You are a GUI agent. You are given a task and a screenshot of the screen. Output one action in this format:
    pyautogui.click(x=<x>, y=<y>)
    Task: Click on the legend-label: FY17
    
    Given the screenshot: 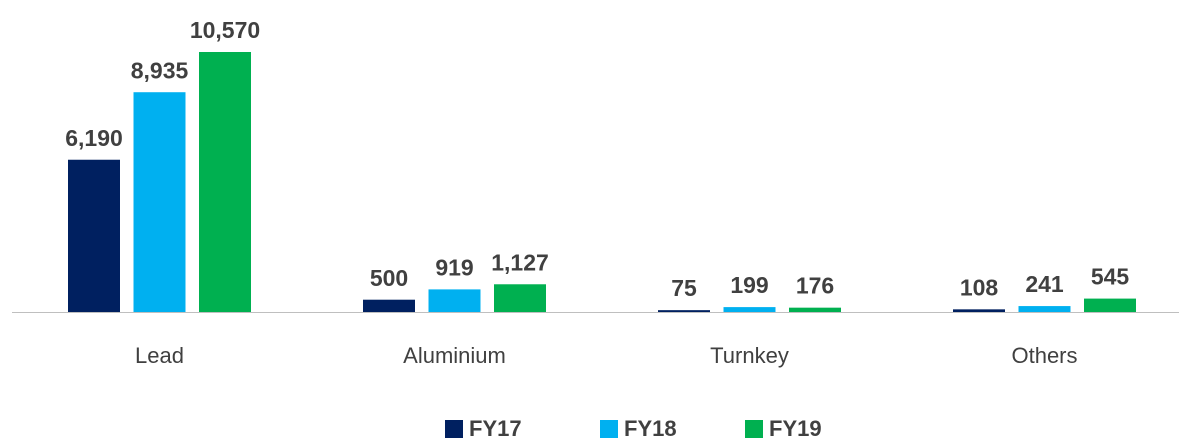 What is the action you would take?
    pyautogui.click(x=495, y=428)
    